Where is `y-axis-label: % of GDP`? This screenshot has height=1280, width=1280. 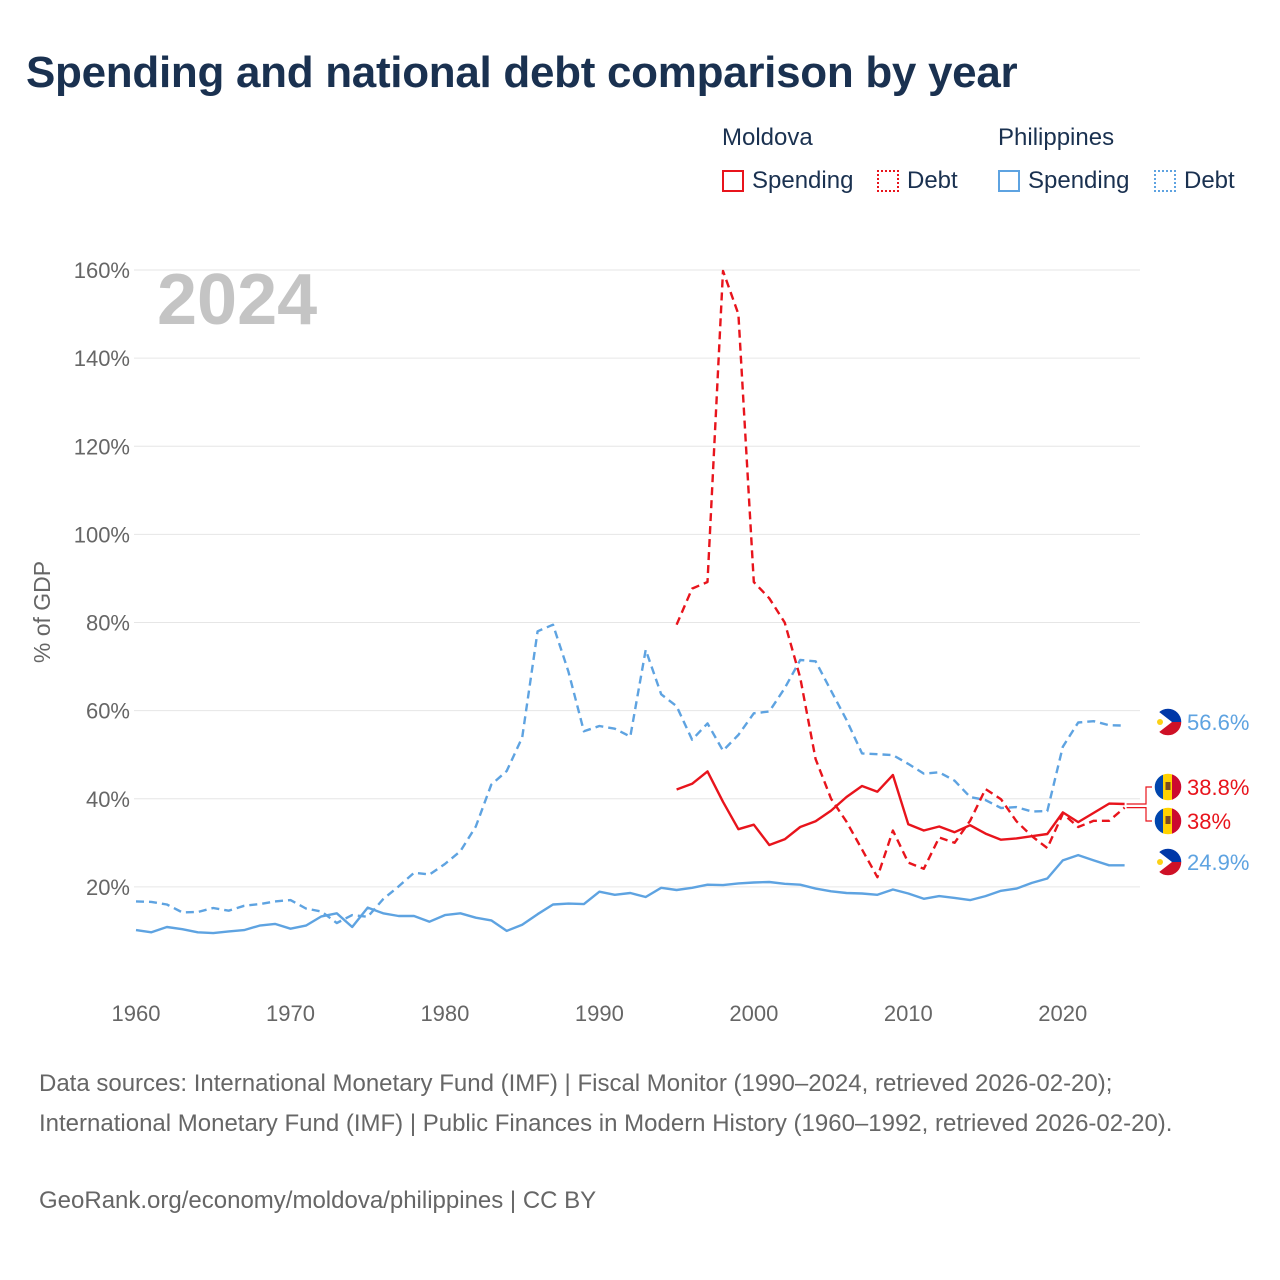 y-axis-label: % of GDP is located at coordinates (42, 612).